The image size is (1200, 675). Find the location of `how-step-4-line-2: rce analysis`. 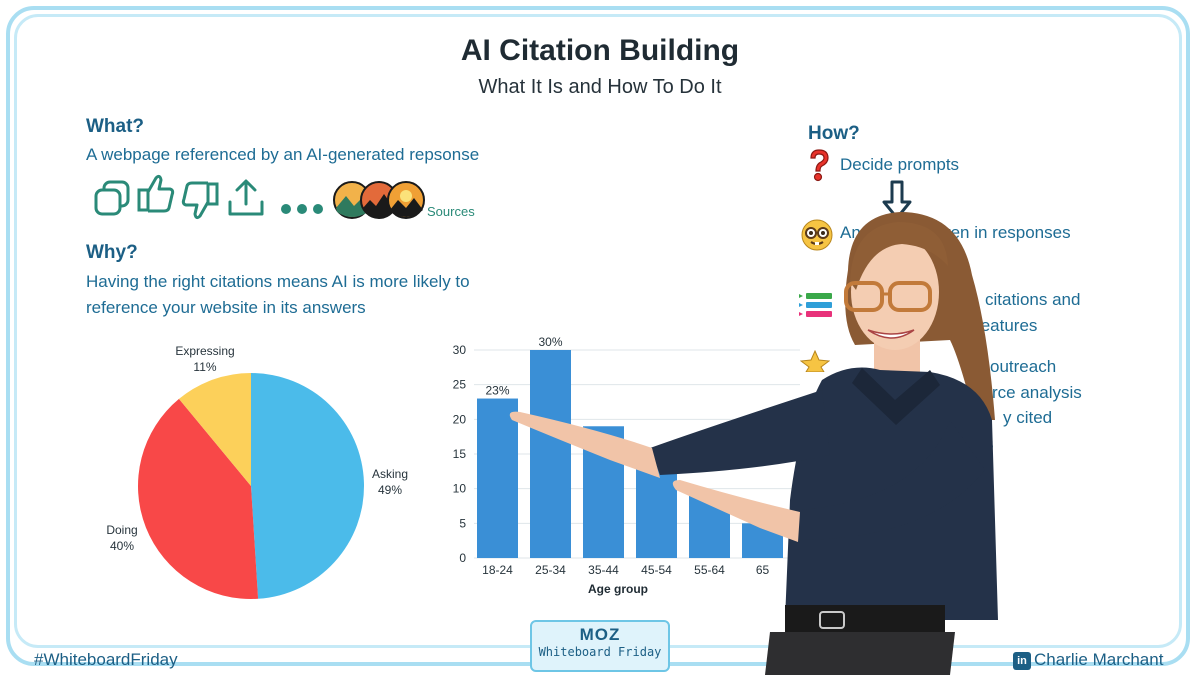

how-step-4-line-2: rce analysis is located at coordinates (1037, 392).